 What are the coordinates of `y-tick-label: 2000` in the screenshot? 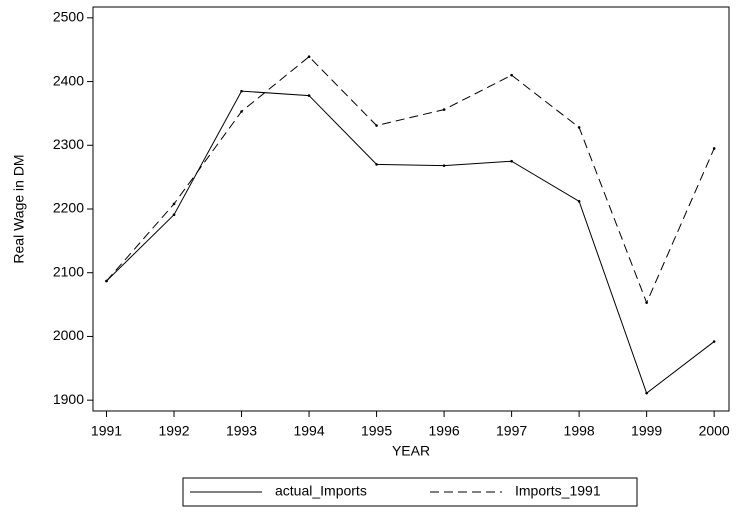 It's located at (68, 335).